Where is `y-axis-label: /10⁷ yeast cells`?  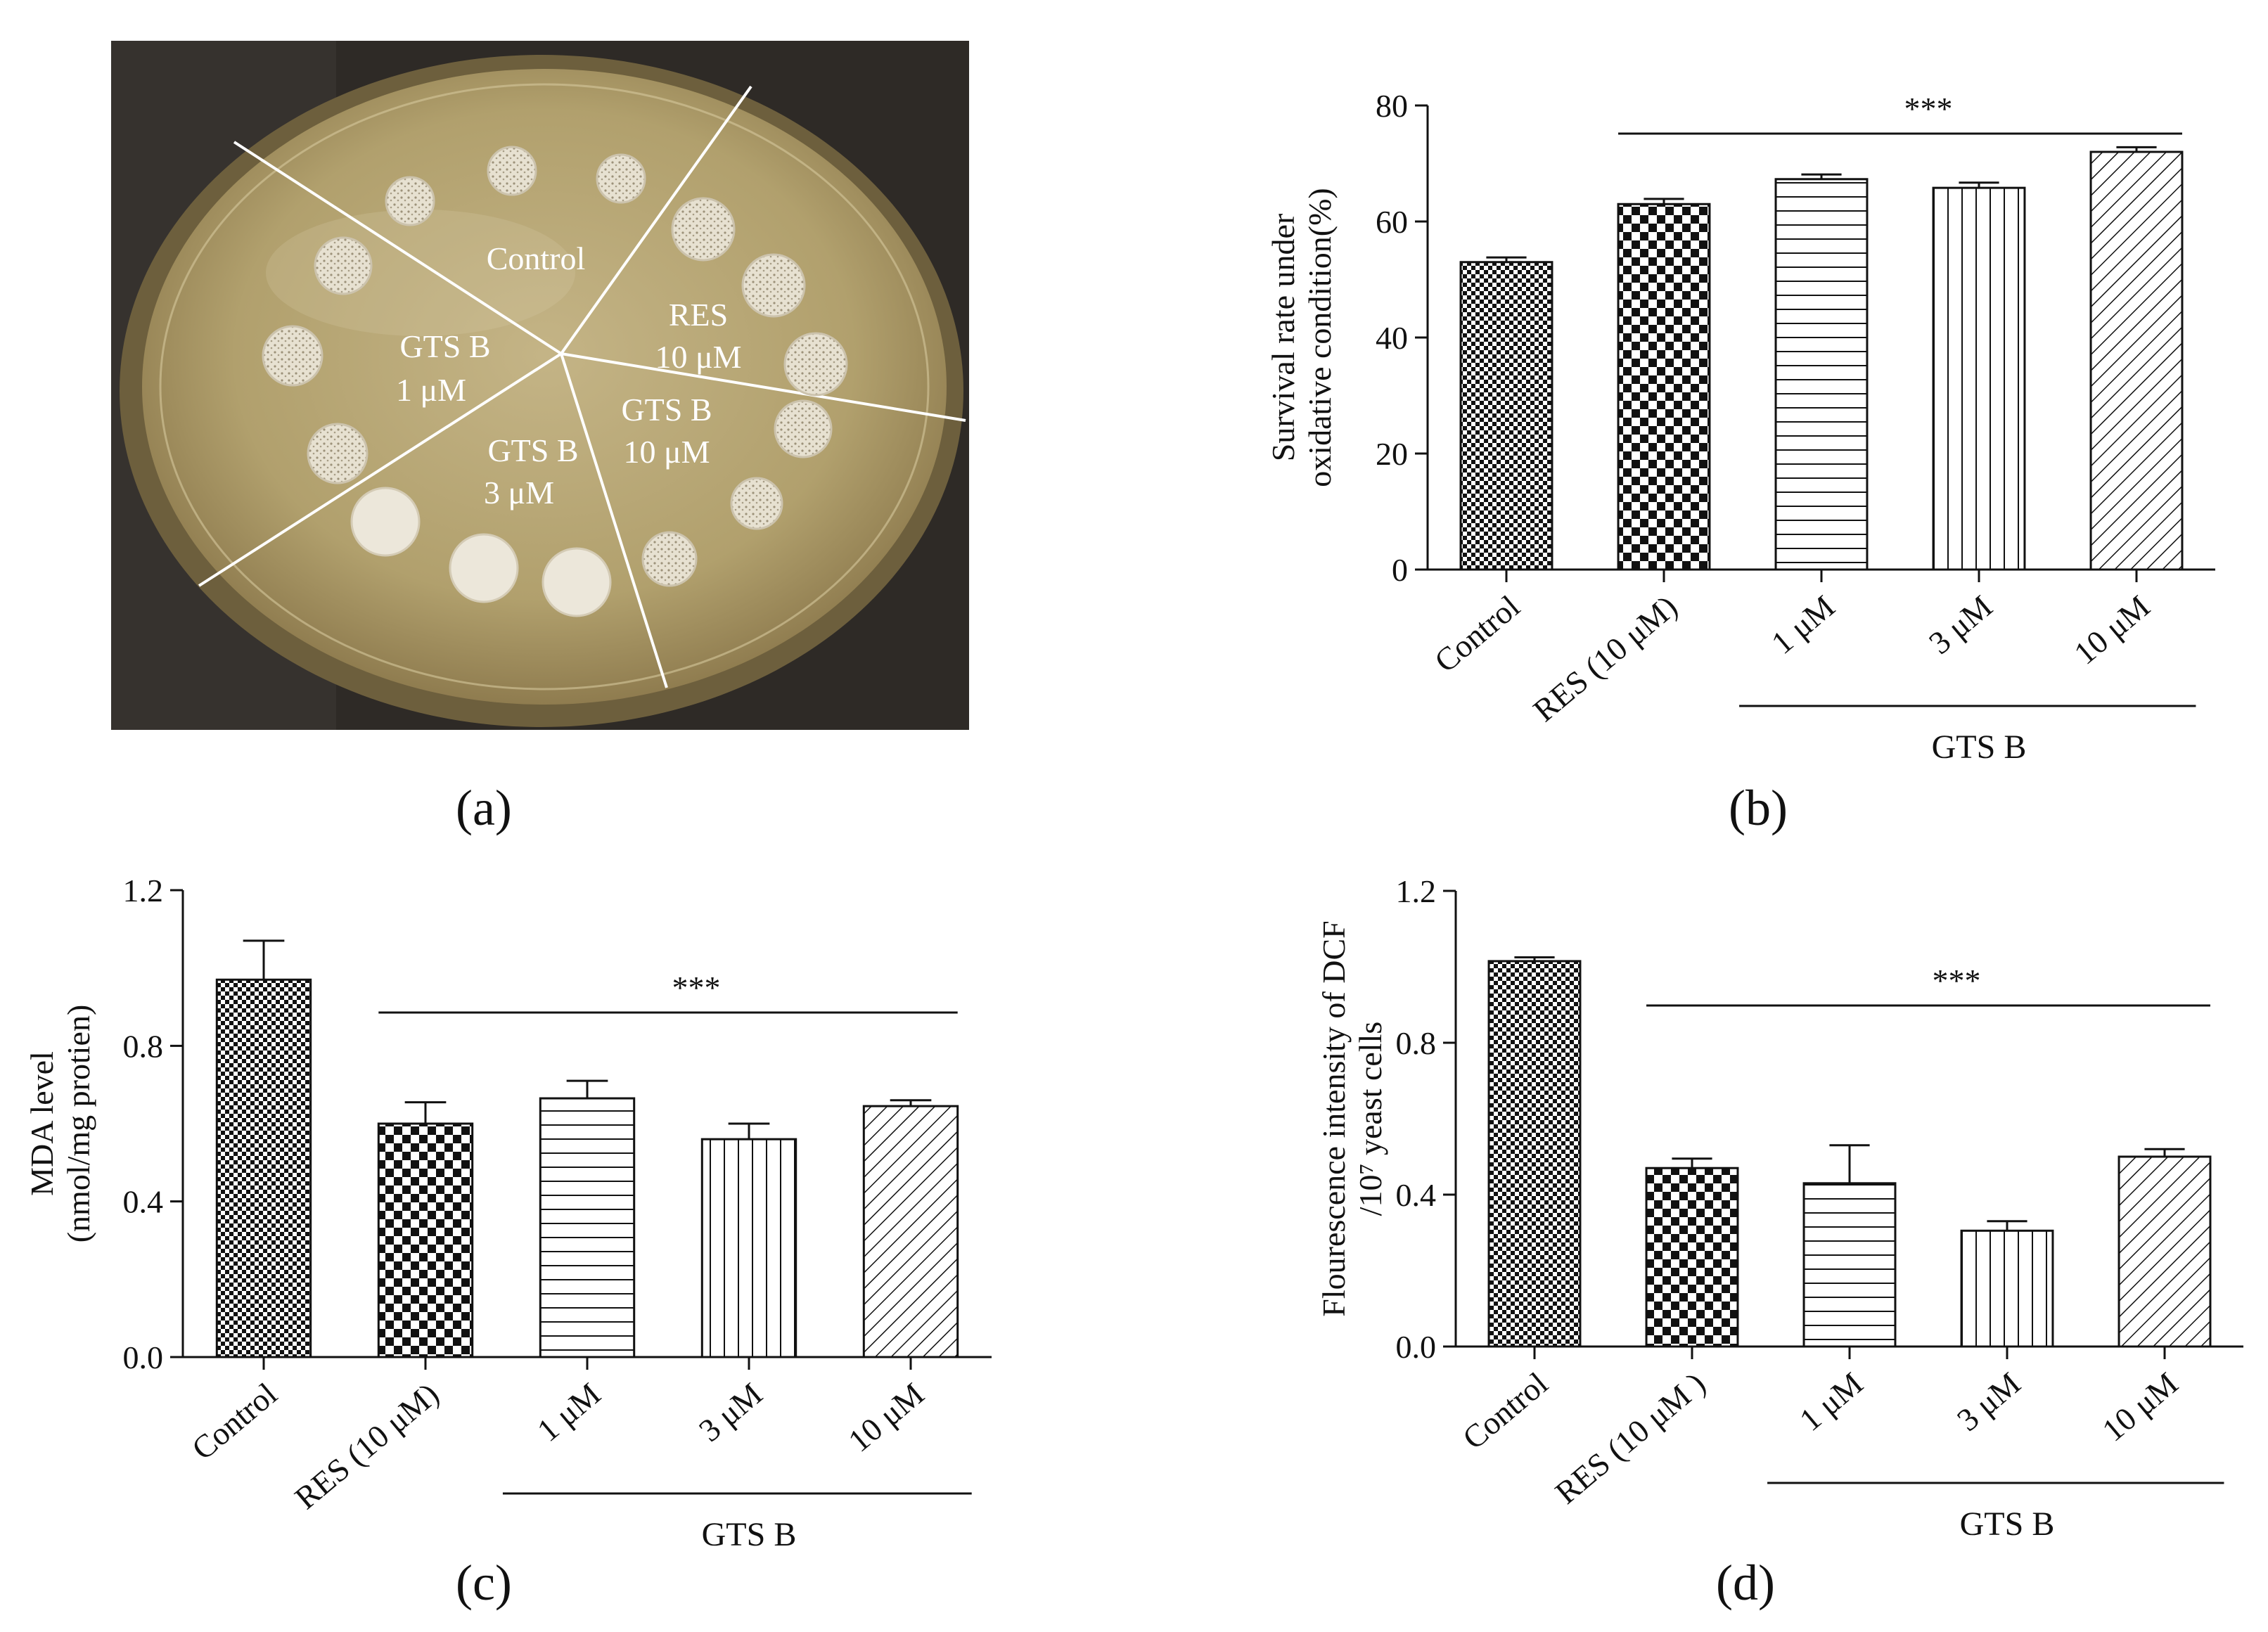
y-axis-label: /10⁷ yeast cells is located at coordinates (1370, 1119).